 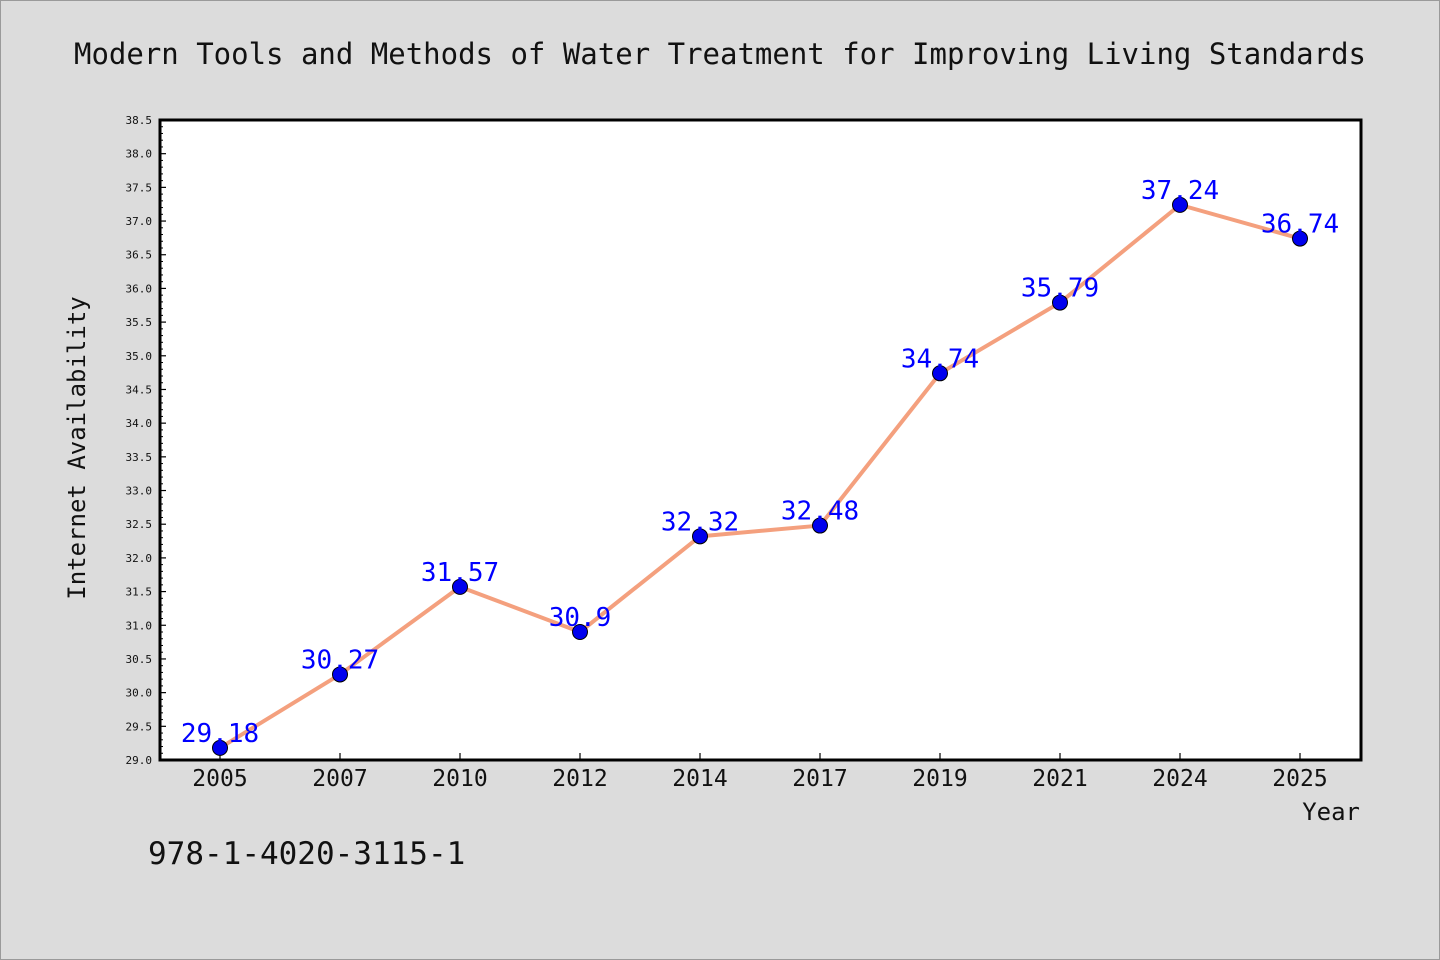 I want to click on isbn-text: 978-1-4020-3115-1, so click(x=306, y=854).